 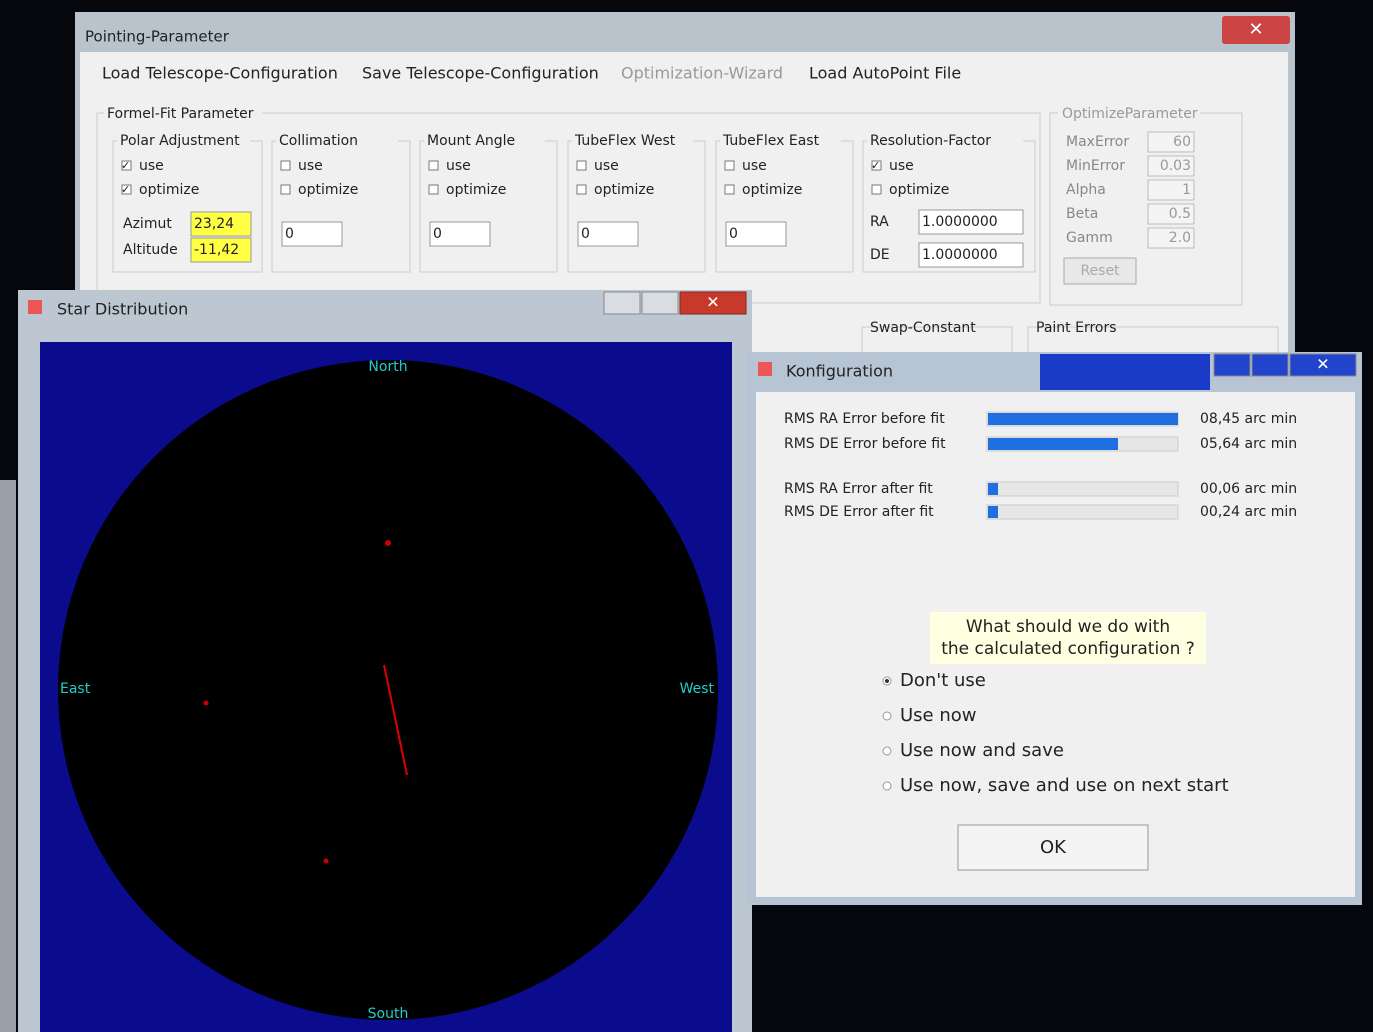 I want to click on groupbox-title: Collimation, so click(x=318, y=141).